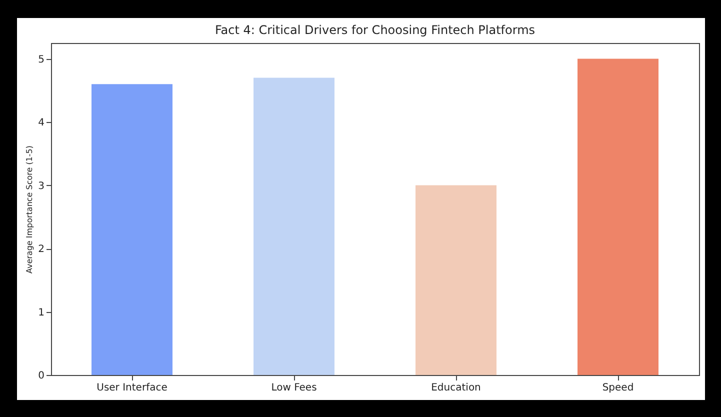 Image resolution: width=721 pixels, height=417 pixels. Describe the element at coordinates (618, 388) in the screenshot. I see `x-tick-label: Speed` at that location.